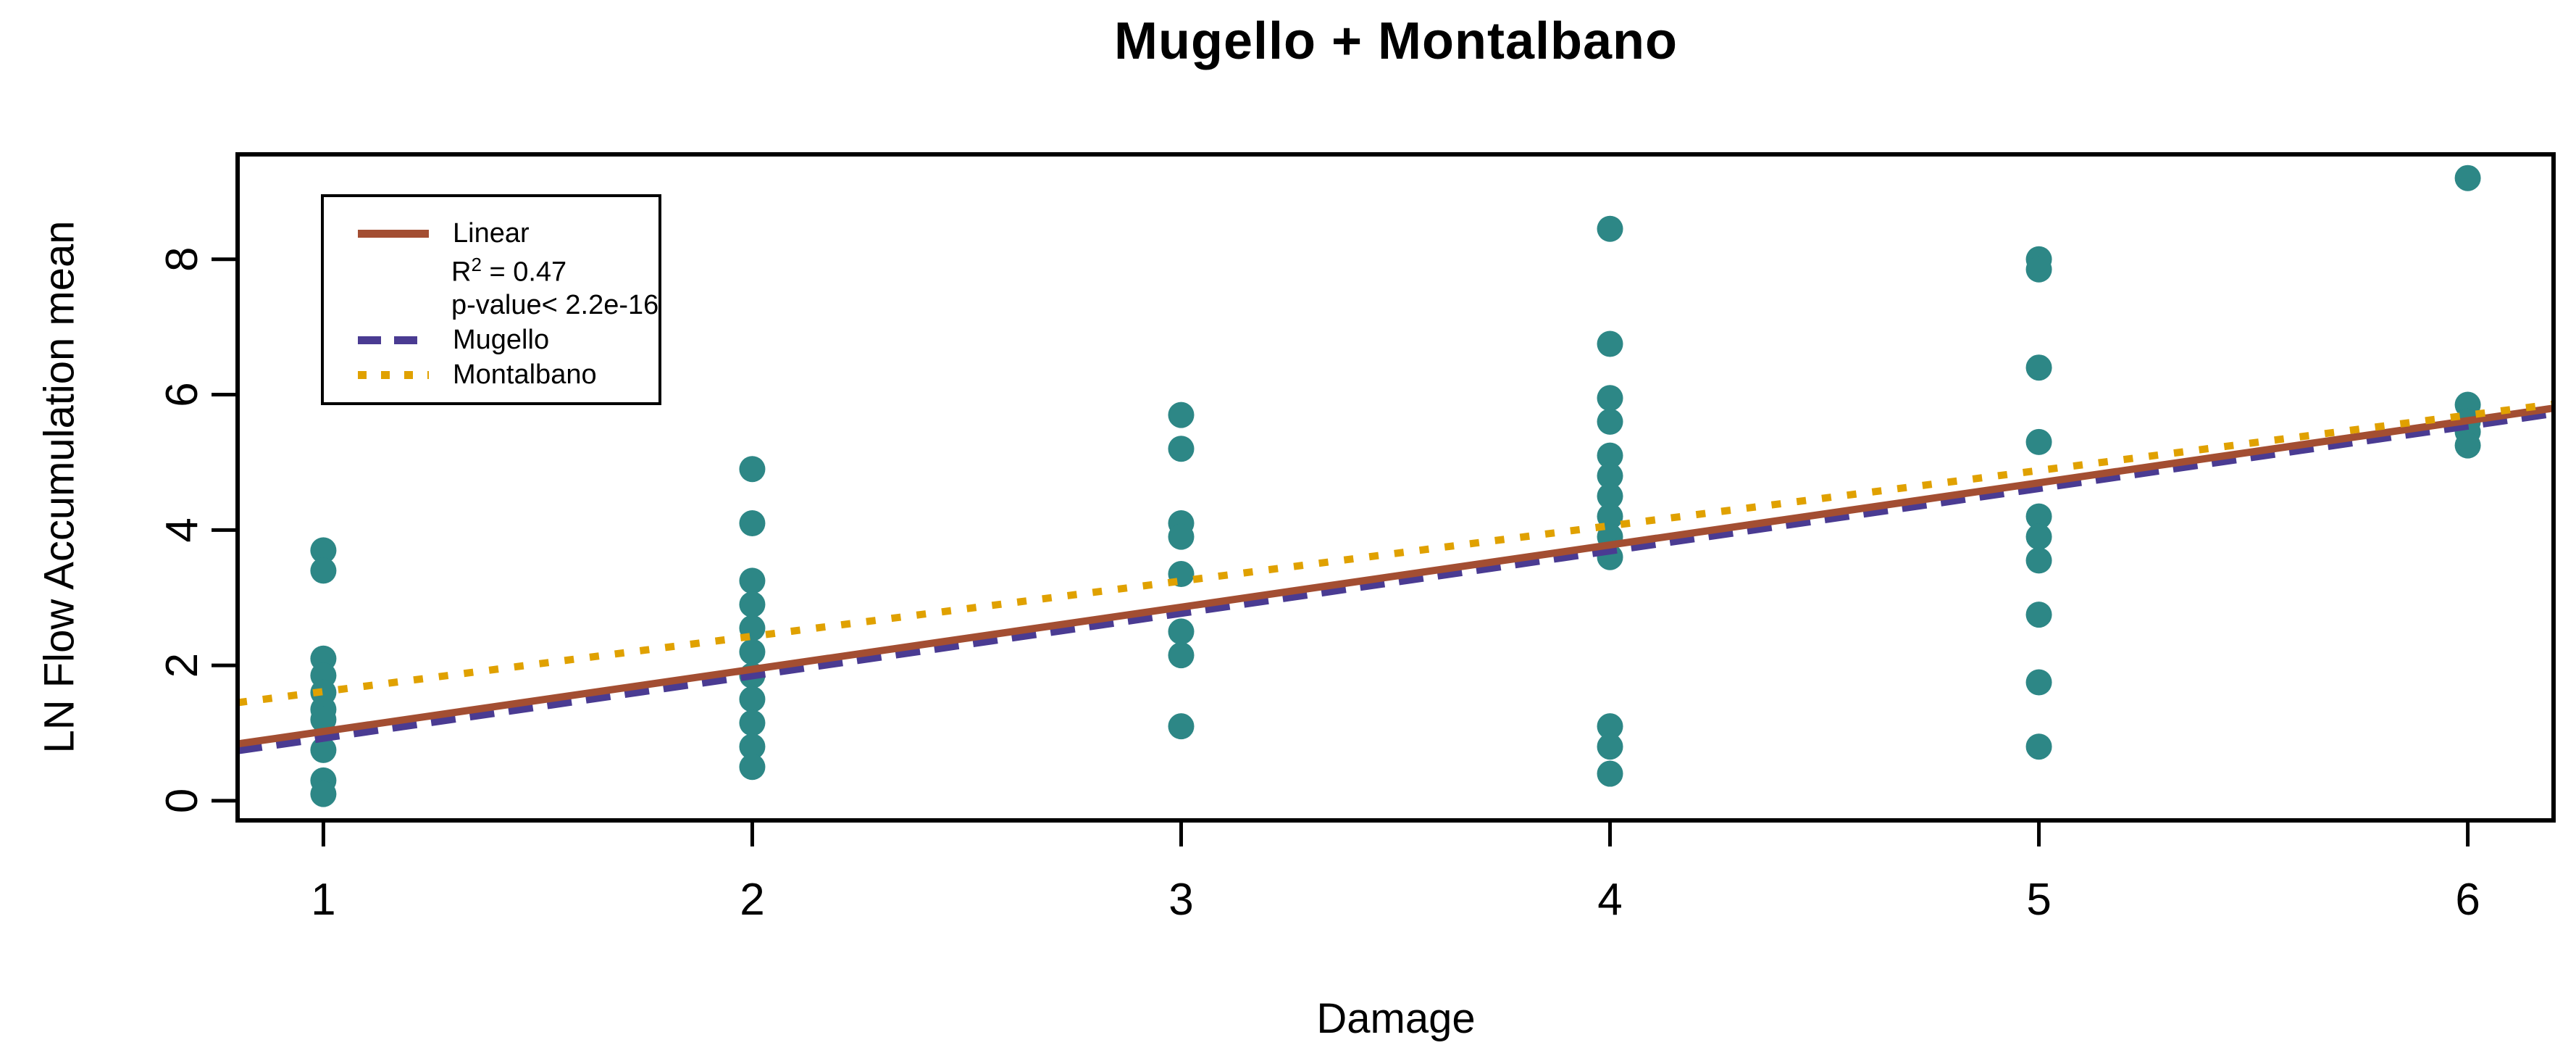 The height and width of the screenshot is (1061, 2576). I want to click on y-tick-label: 2, so click(182, 666).